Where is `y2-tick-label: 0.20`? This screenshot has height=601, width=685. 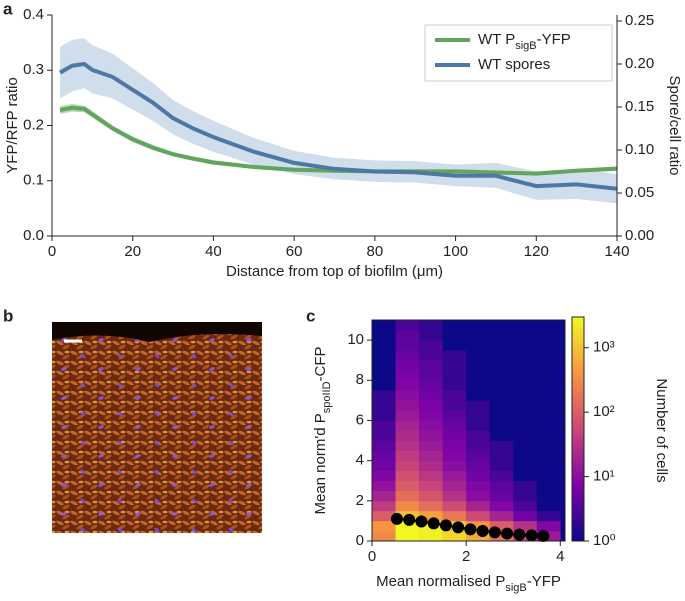
y2-tick-label: 0.20 is located at coordinates (639, 63).